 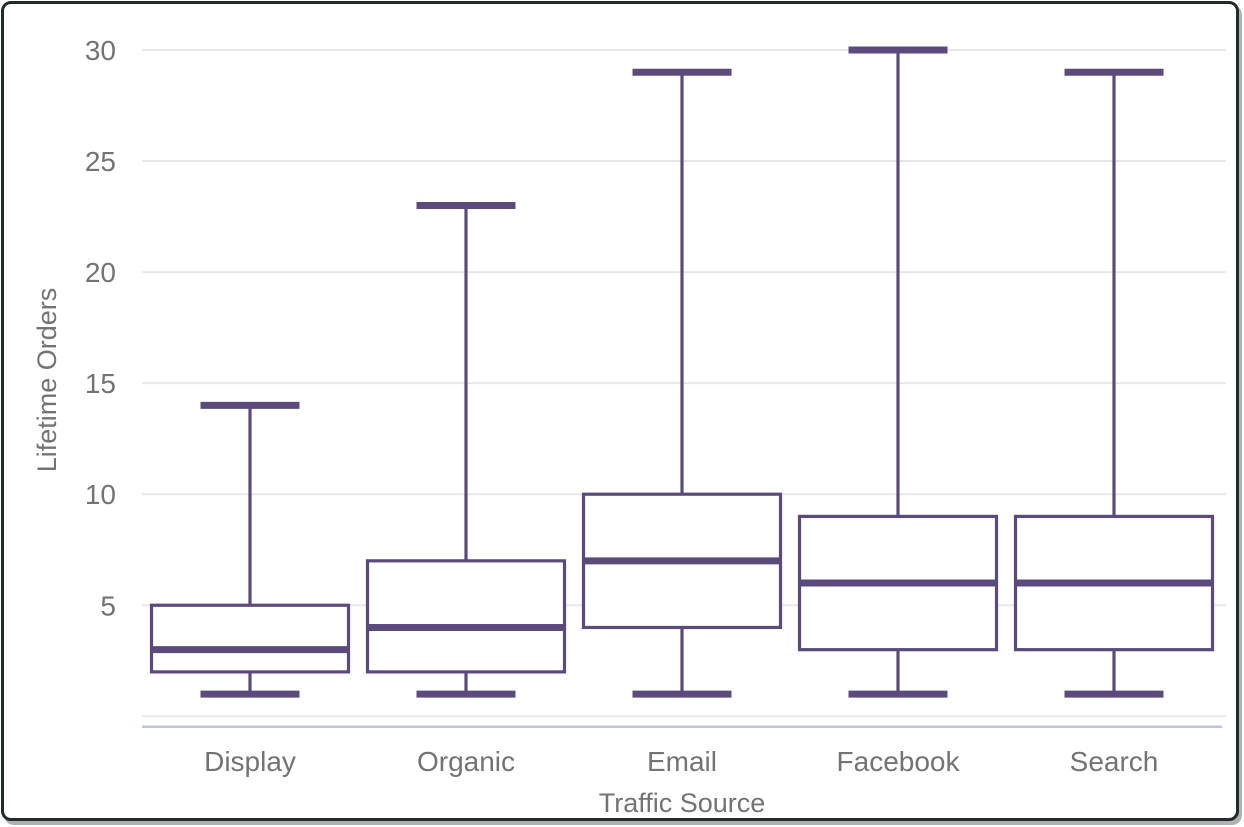 I want to click on x-tick-label-facebook: Facebook, so click(x=899, y=761).